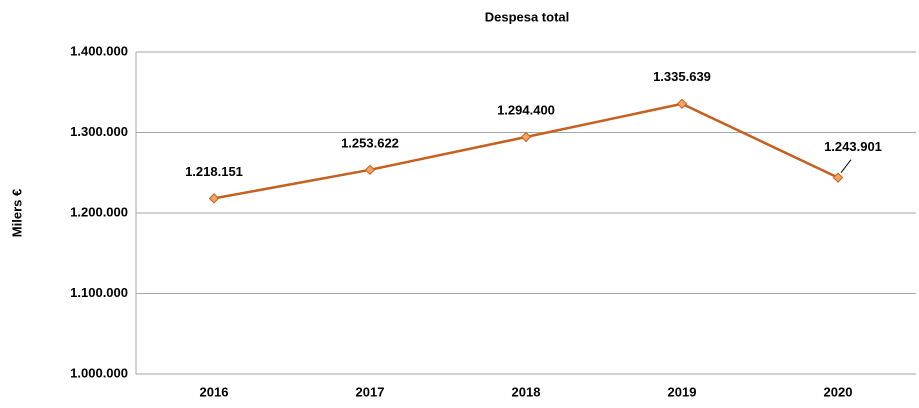 The width and height of the screenshot is (919, 408). What do you see at coordinates (99, 50) in the screenshot?
I see `y-tick-label: 1.400.000` at bounding box center [99, 50].